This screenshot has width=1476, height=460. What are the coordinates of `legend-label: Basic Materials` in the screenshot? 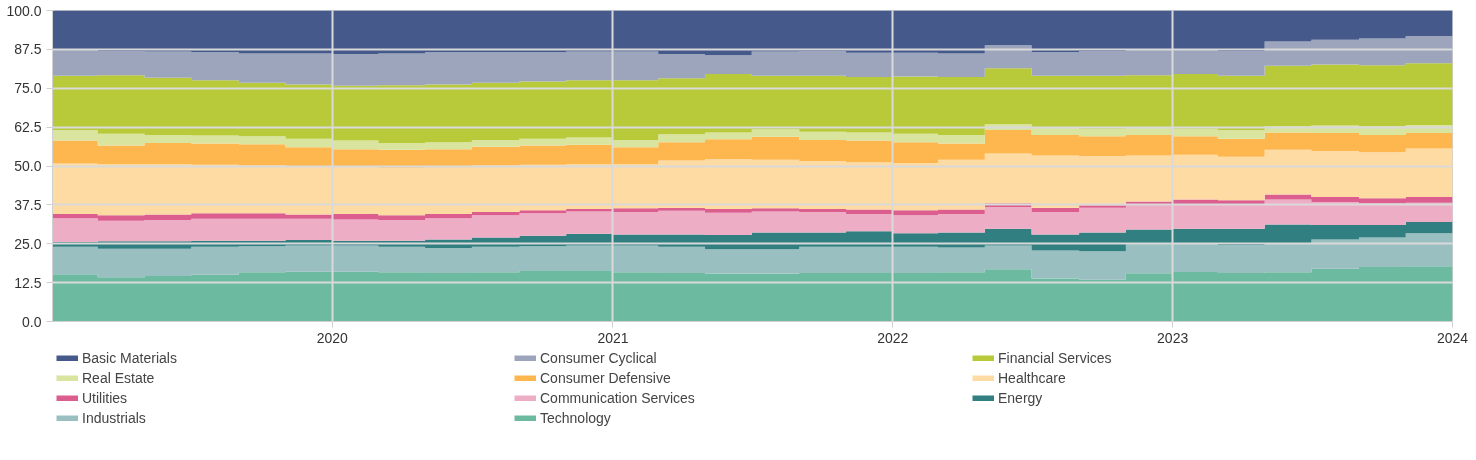 It's located at (130, 358).